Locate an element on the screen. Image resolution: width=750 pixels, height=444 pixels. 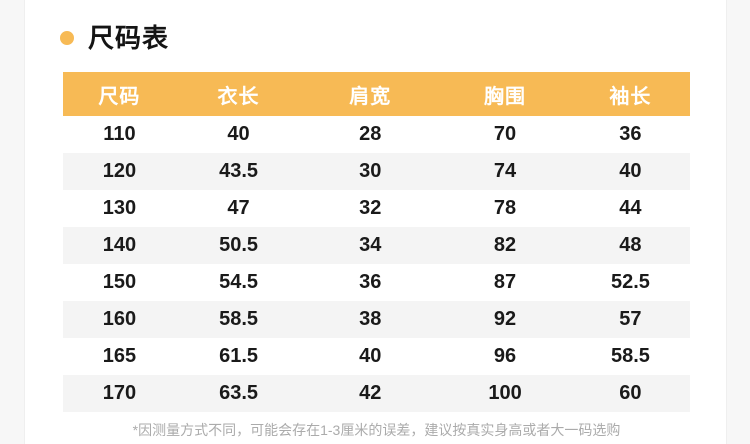
table-cell: 70 is located at coordinates (505, 134).